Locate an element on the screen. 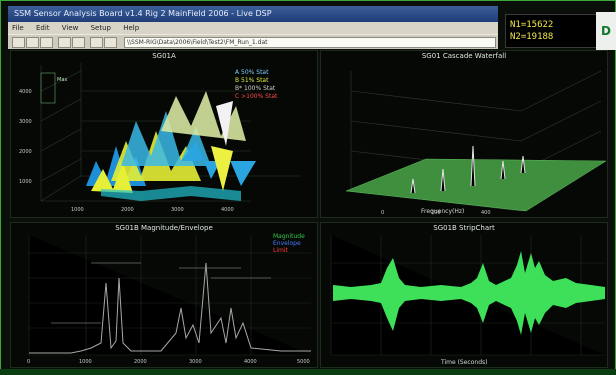 This screenshot has height=375, width=616. legend-b-star: B* 100% Stat is located at coordinates (255, 88).